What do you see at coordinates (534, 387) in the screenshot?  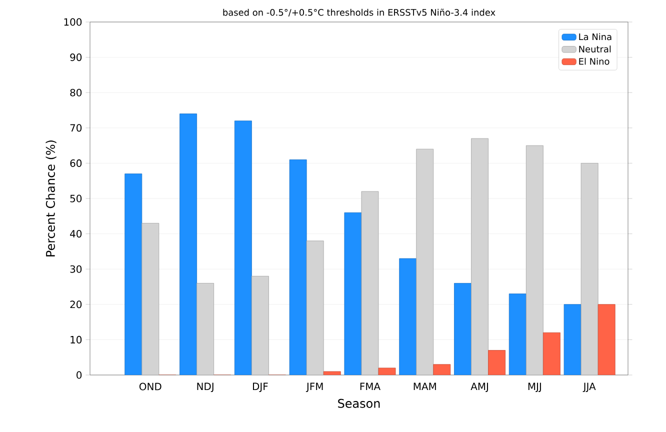 I see `x-tick-label: MJJ` at bounding box center [534, 387].